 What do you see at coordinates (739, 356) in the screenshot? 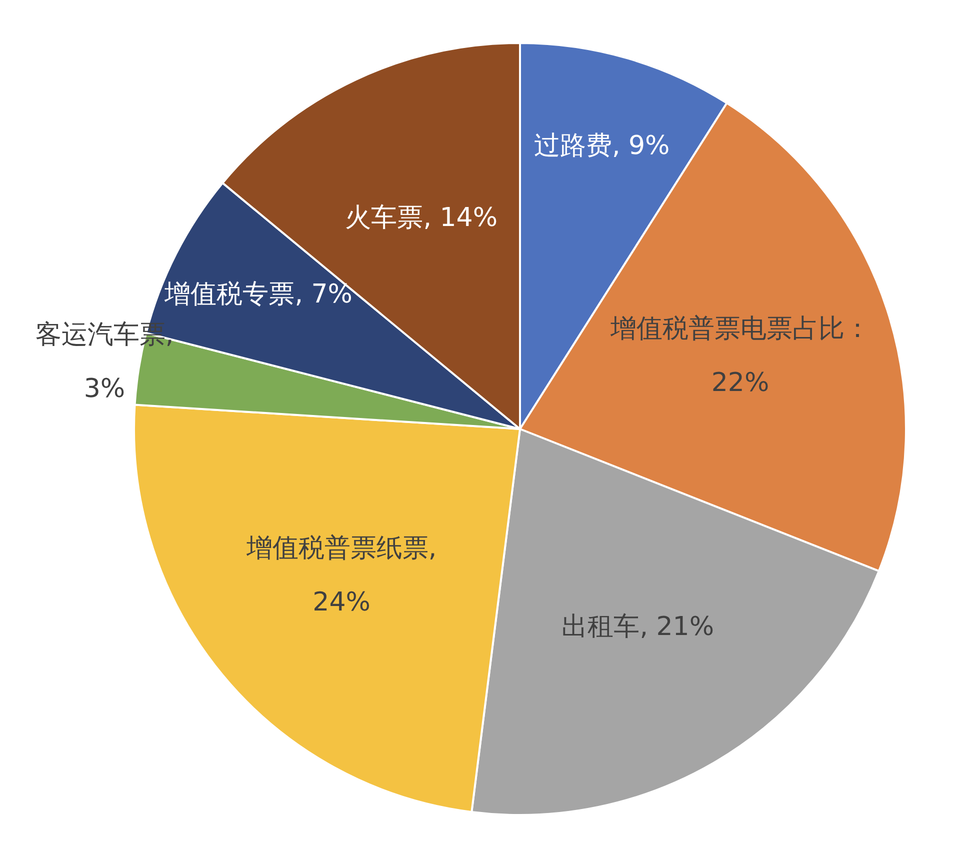
I see `slice-label: 增值税普票电票占比：22%` at bounding box center [739, 356].